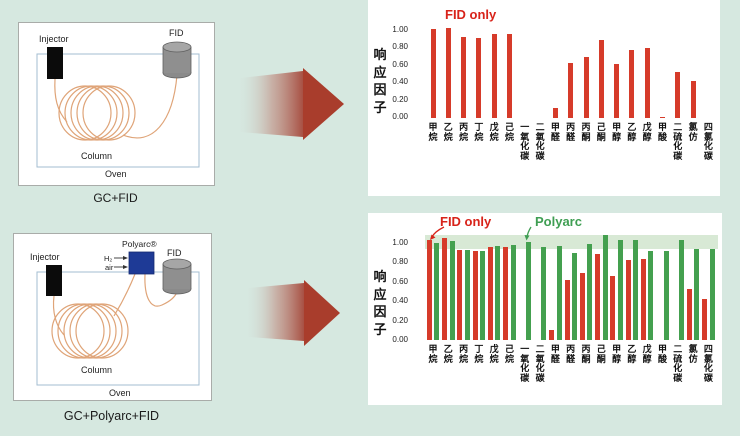 This screenshot has height=436, width=740. I want to click on oven-label: Oven, so click(116, 174).